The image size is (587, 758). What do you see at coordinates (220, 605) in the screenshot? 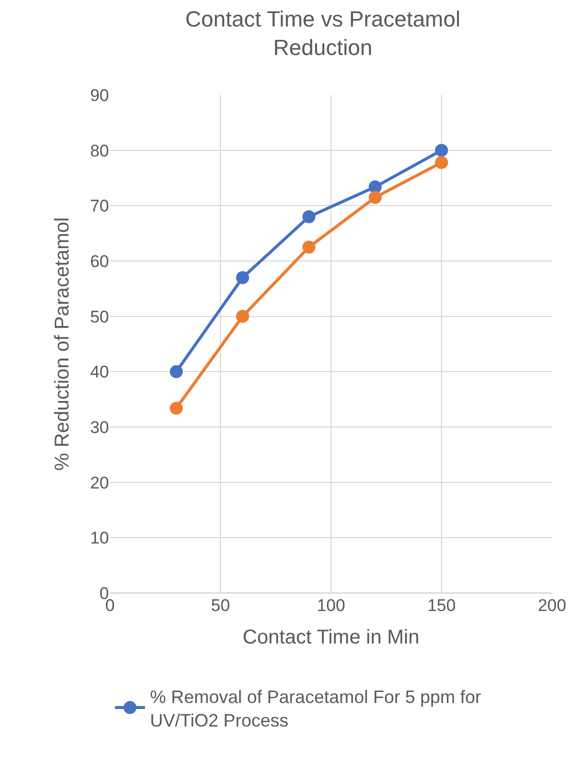
I see `x-tick-label: 50` at bounding box center [220, 605].